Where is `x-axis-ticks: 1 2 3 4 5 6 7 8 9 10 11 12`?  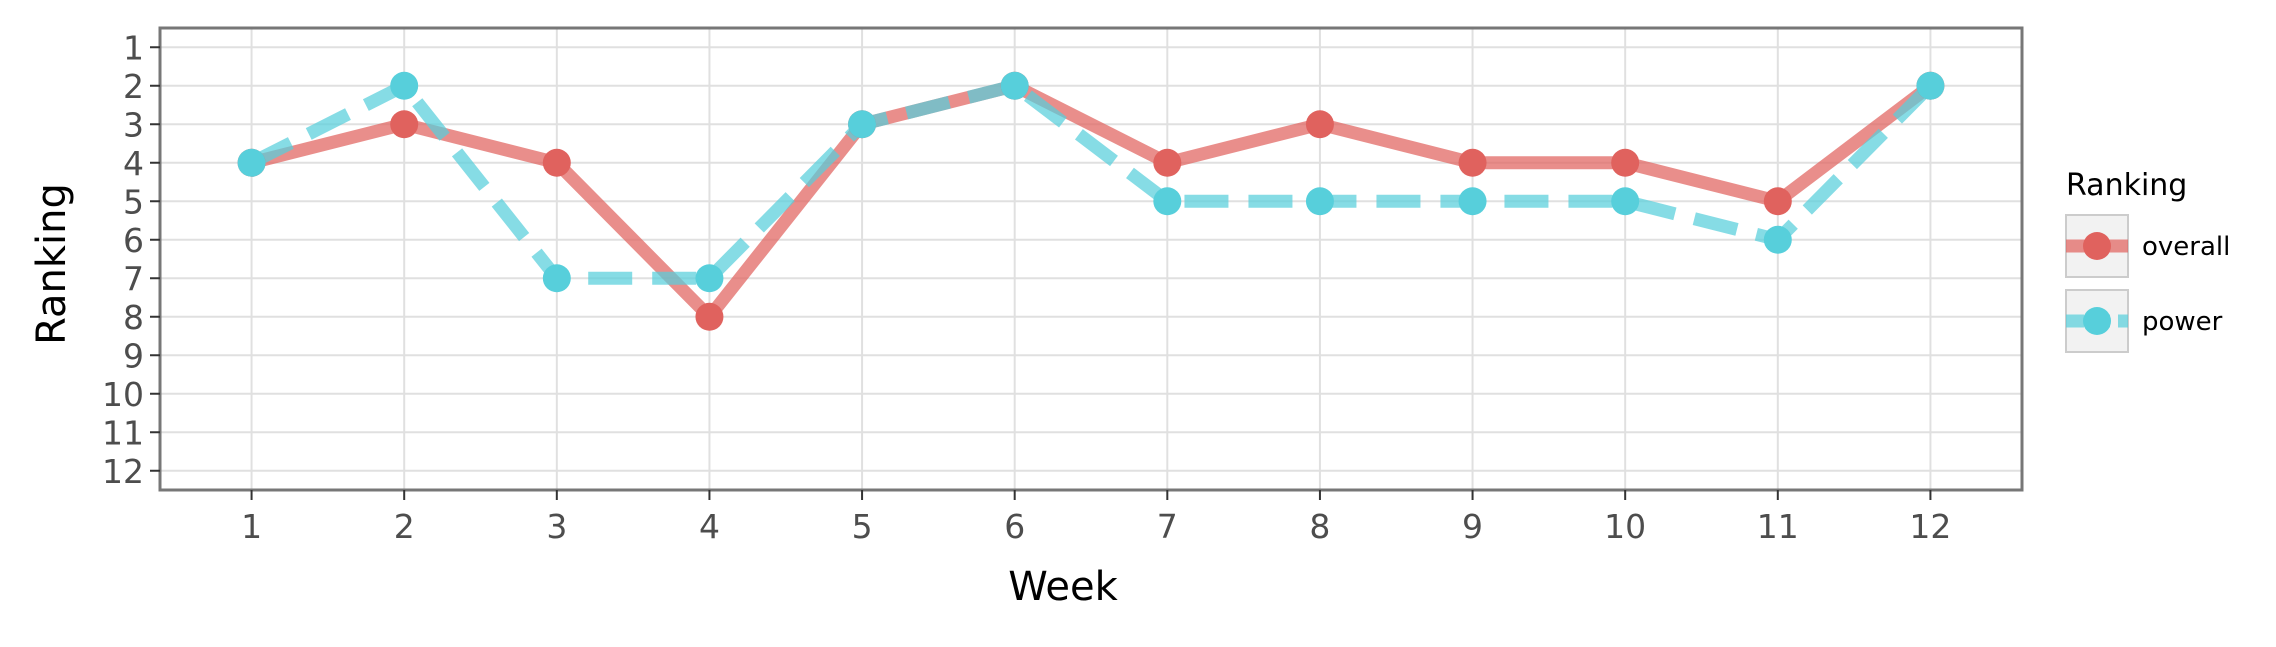
x-axis-ticks: 1 2 3 4 5 6 7 8 9 10 11 12 is located at coordinates (1096, 518).